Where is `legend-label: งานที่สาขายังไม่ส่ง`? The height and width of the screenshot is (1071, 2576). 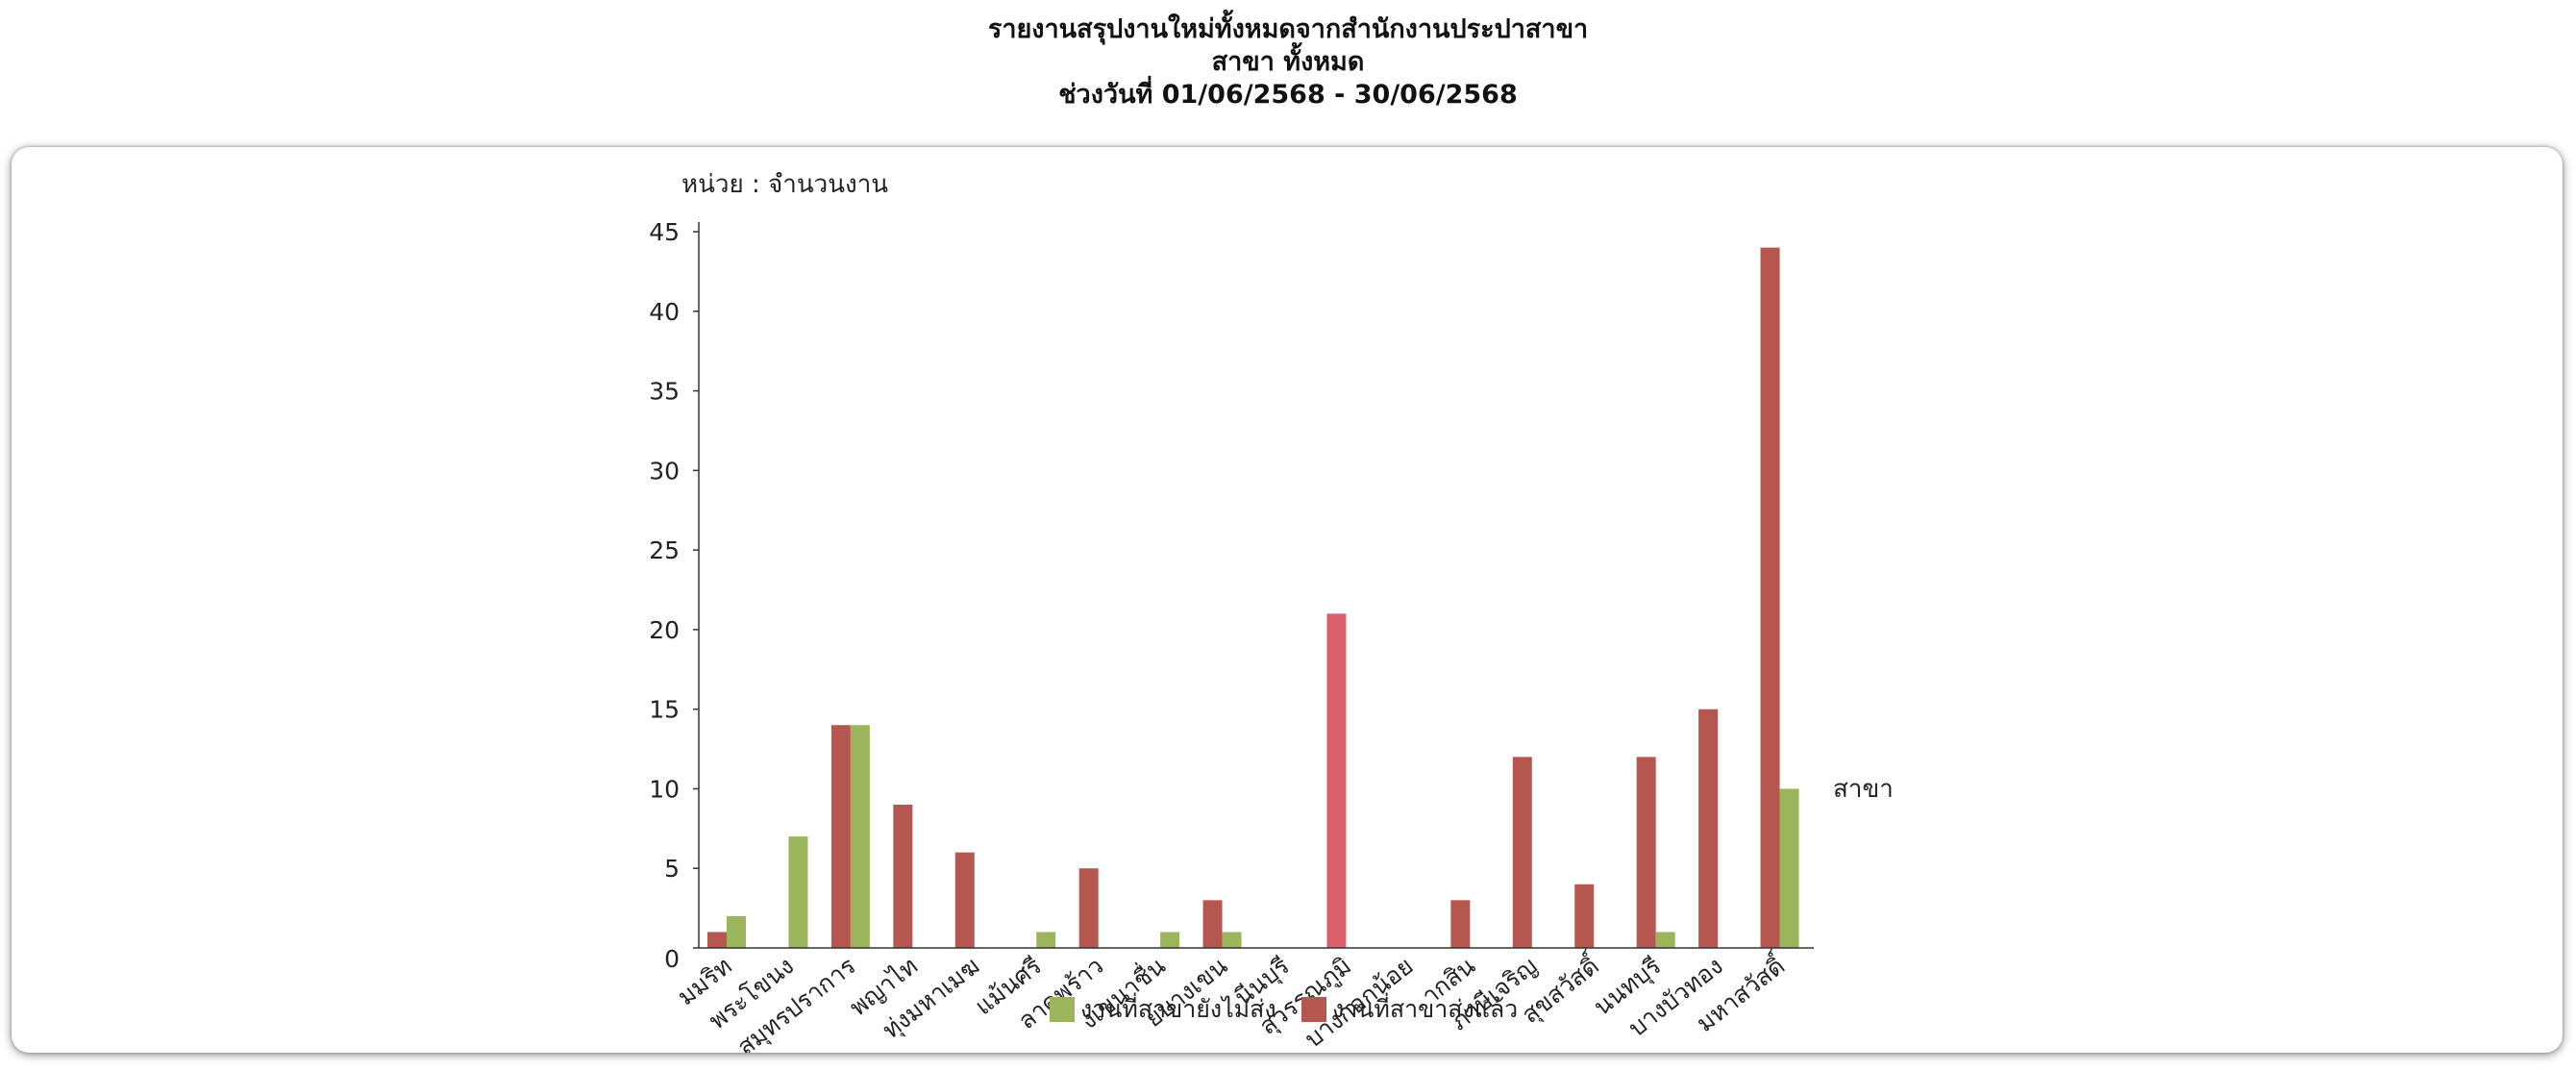 legend-label: งานที่สาขายังไม่ส่ง is located at coordinates (1178, 1008).